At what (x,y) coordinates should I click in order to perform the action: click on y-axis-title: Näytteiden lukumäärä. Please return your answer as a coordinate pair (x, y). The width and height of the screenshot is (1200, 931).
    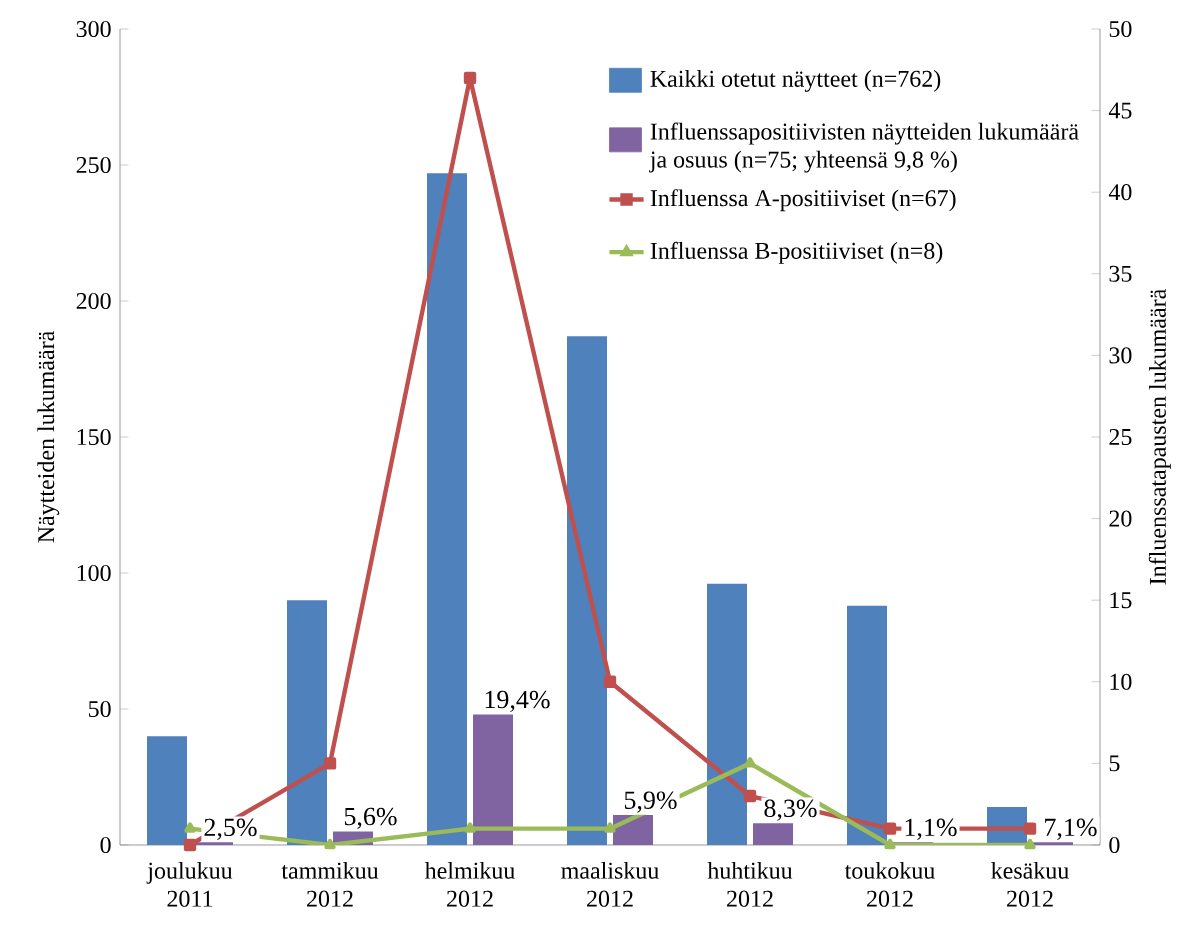
    Looking at the image, I should click on (48, 437).